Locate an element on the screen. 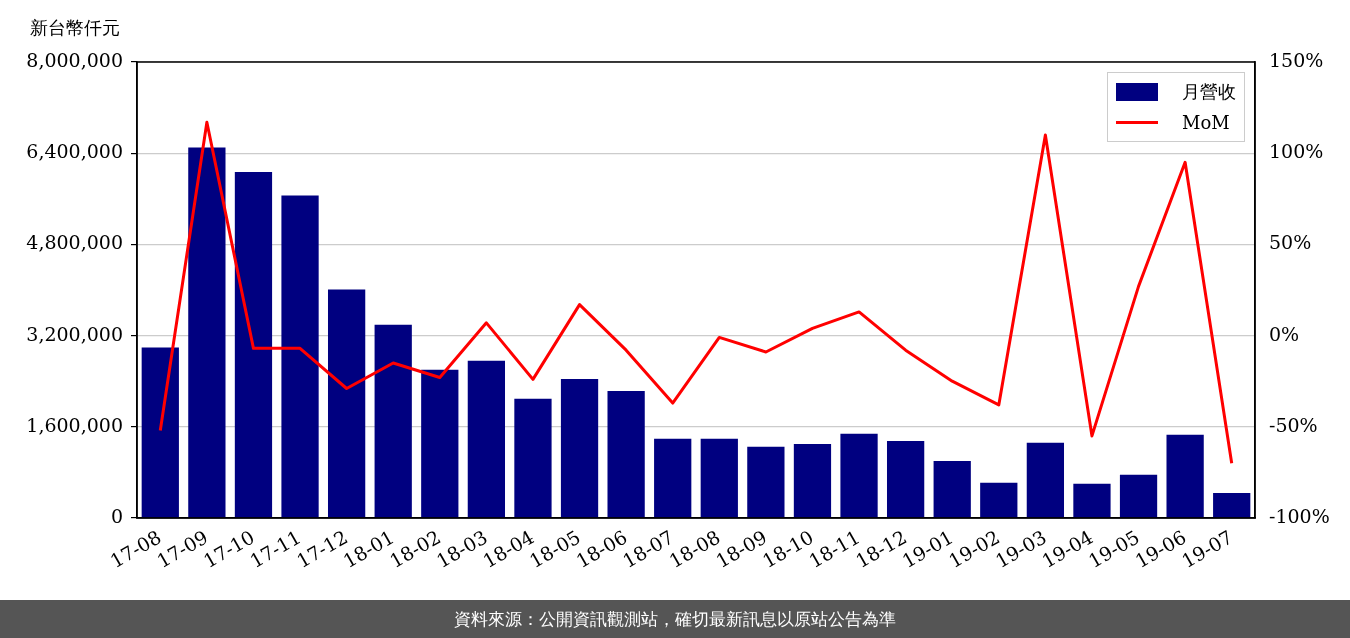  y-tick-label: 4,800,000 is located at coordinates (74, 242).